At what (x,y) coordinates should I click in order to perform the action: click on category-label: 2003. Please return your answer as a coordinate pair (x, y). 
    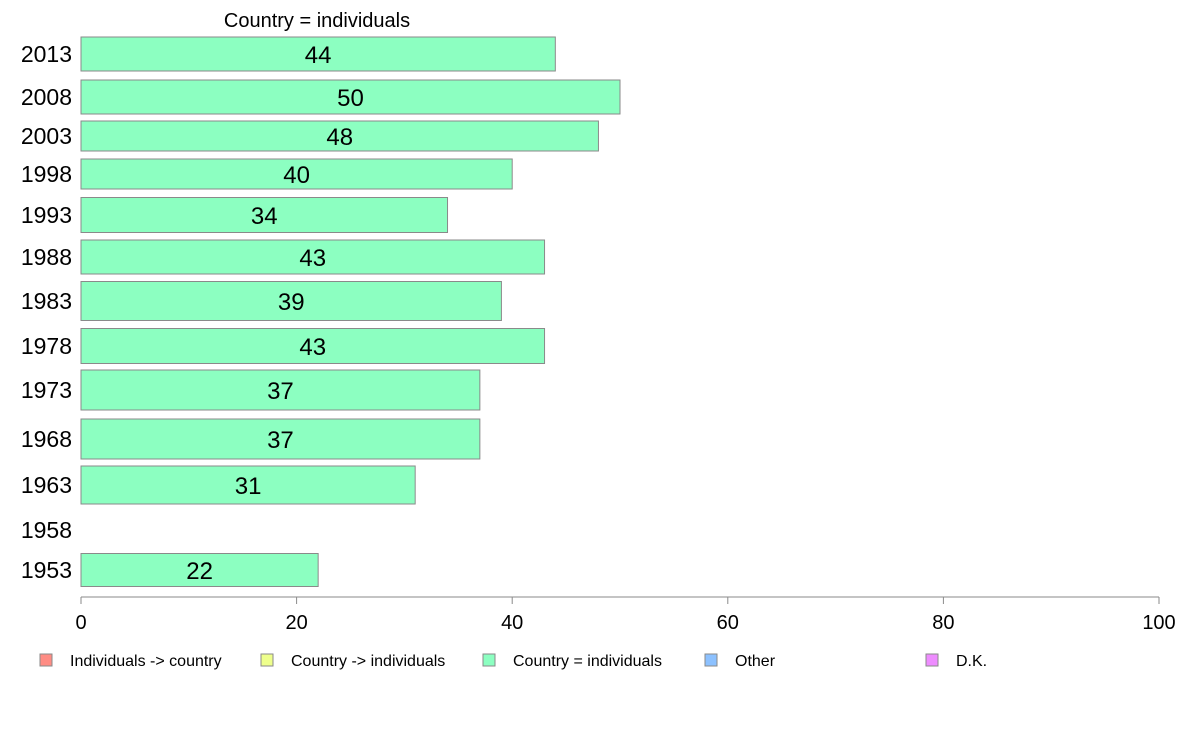
    Looking at the image, I should click on (46, 136).